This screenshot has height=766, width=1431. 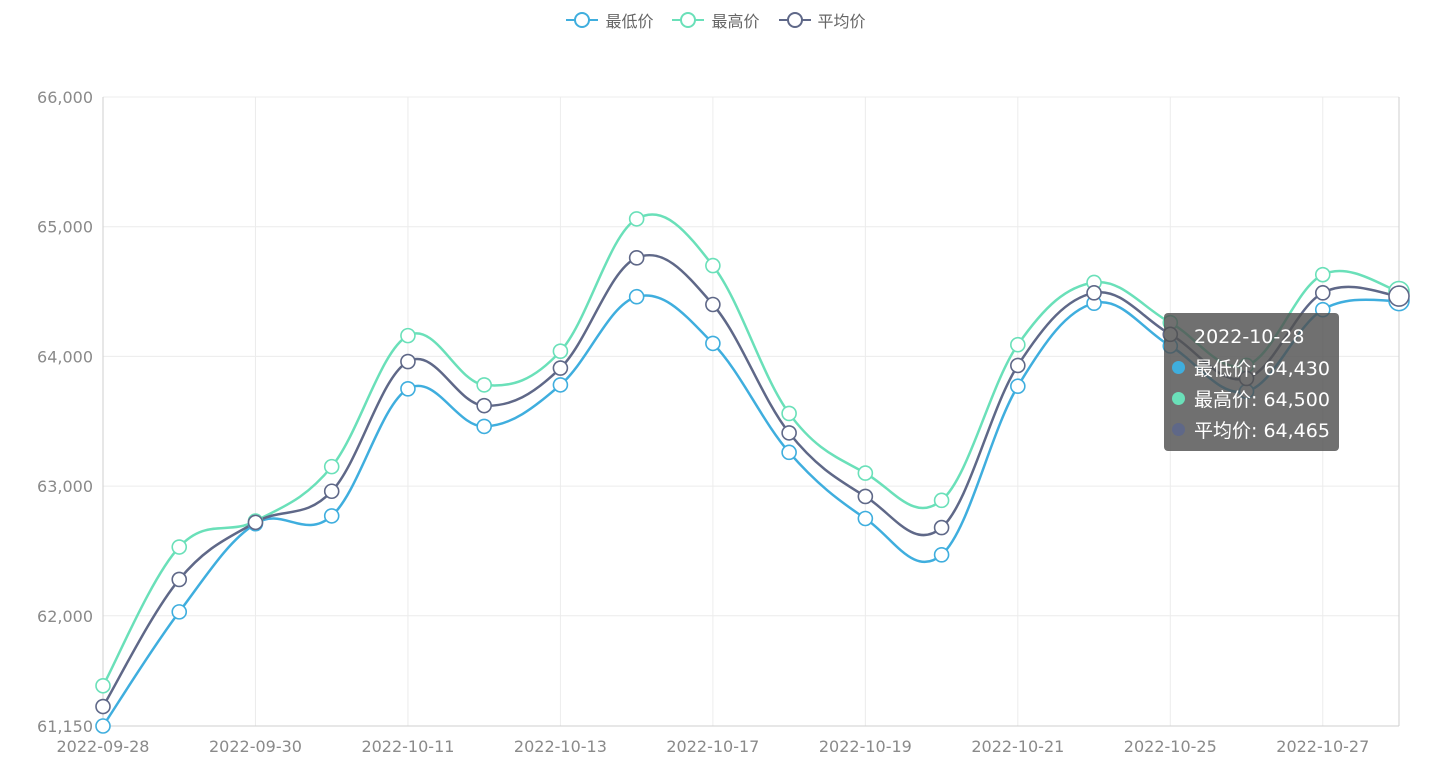 What do you see at coordinates (1017, 746) in the screenshot?
I see `x-tick-label: 2022-10-21` at bounding box center [1017, 746].